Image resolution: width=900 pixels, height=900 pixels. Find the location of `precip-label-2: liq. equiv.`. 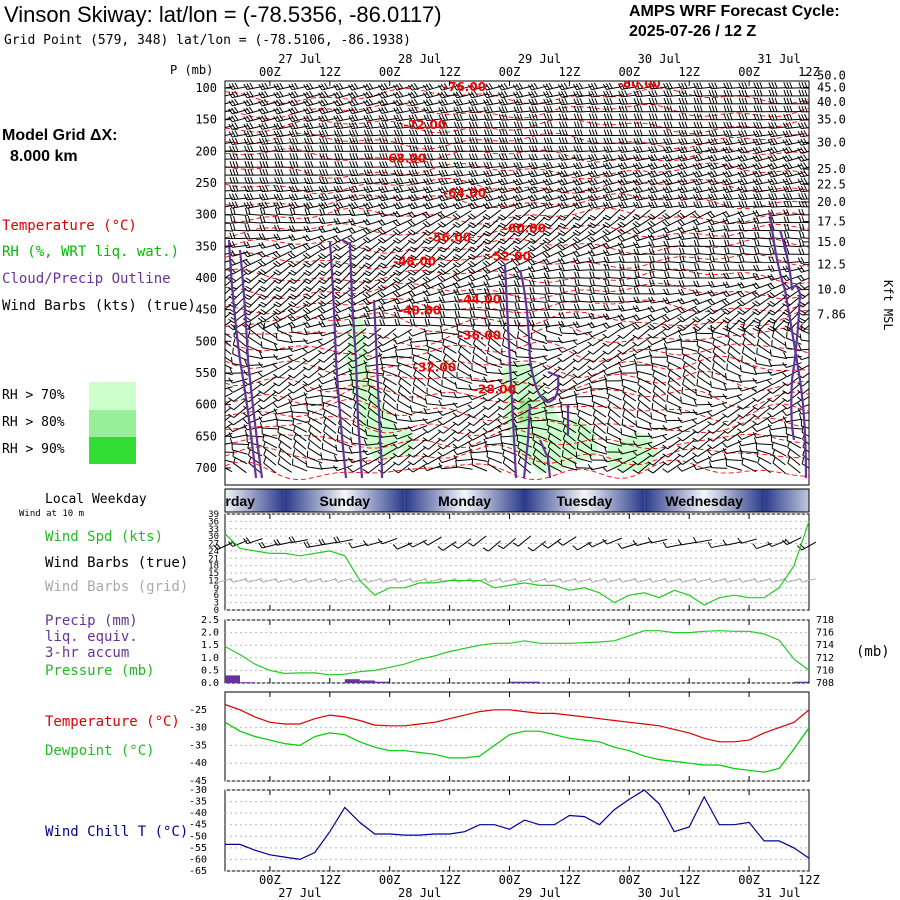

precip-label-2: liq. equiv. is located at coordinates (91, 637).